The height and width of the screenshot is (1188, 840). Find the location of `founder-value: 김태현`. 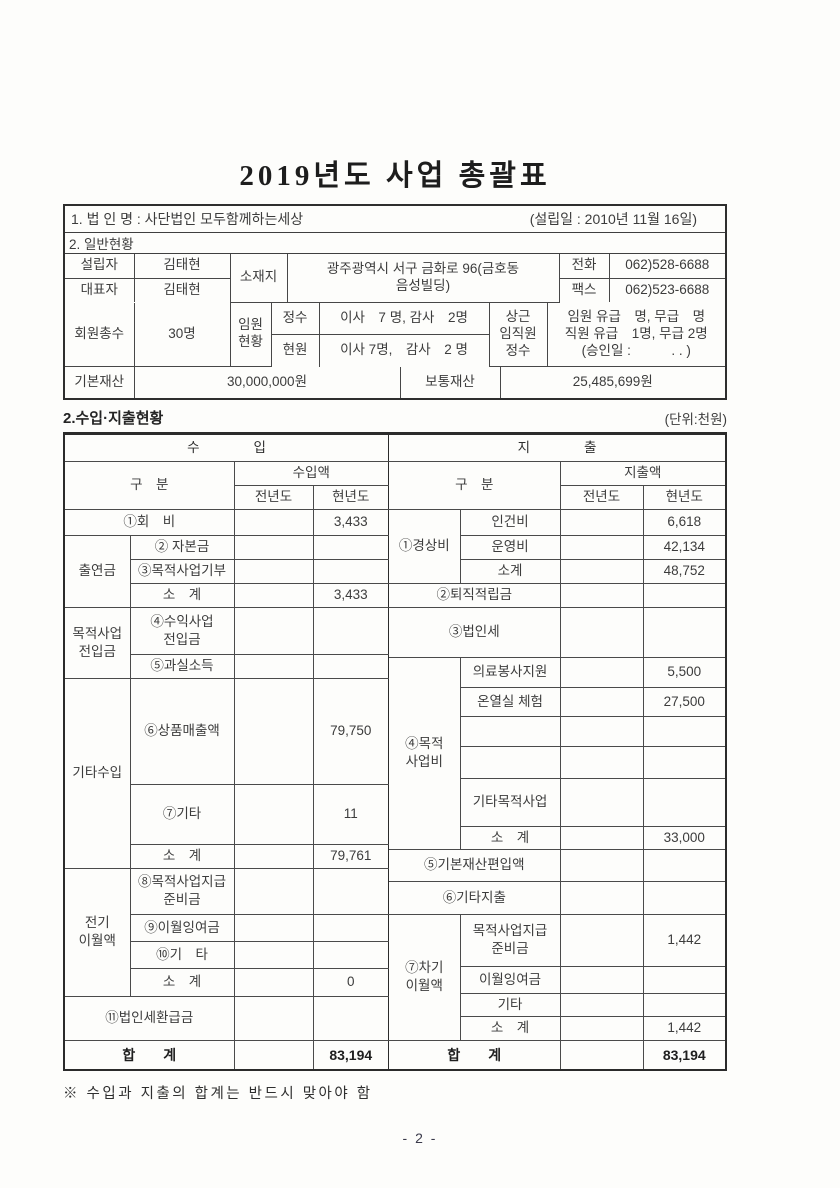

founder-value: 김태현 is located at coordinates (182, 266).